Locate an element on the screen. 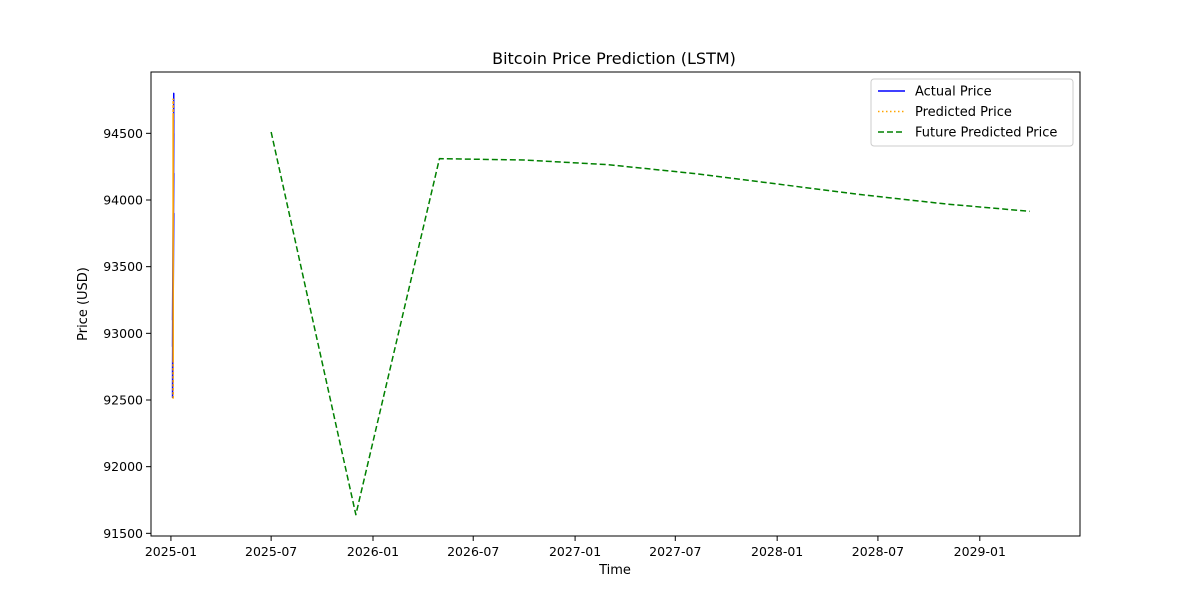 Image resolution: width=1200 pixels, height=600 pixels. y-tick-label: 91500 is located at coordinates (123, 533).